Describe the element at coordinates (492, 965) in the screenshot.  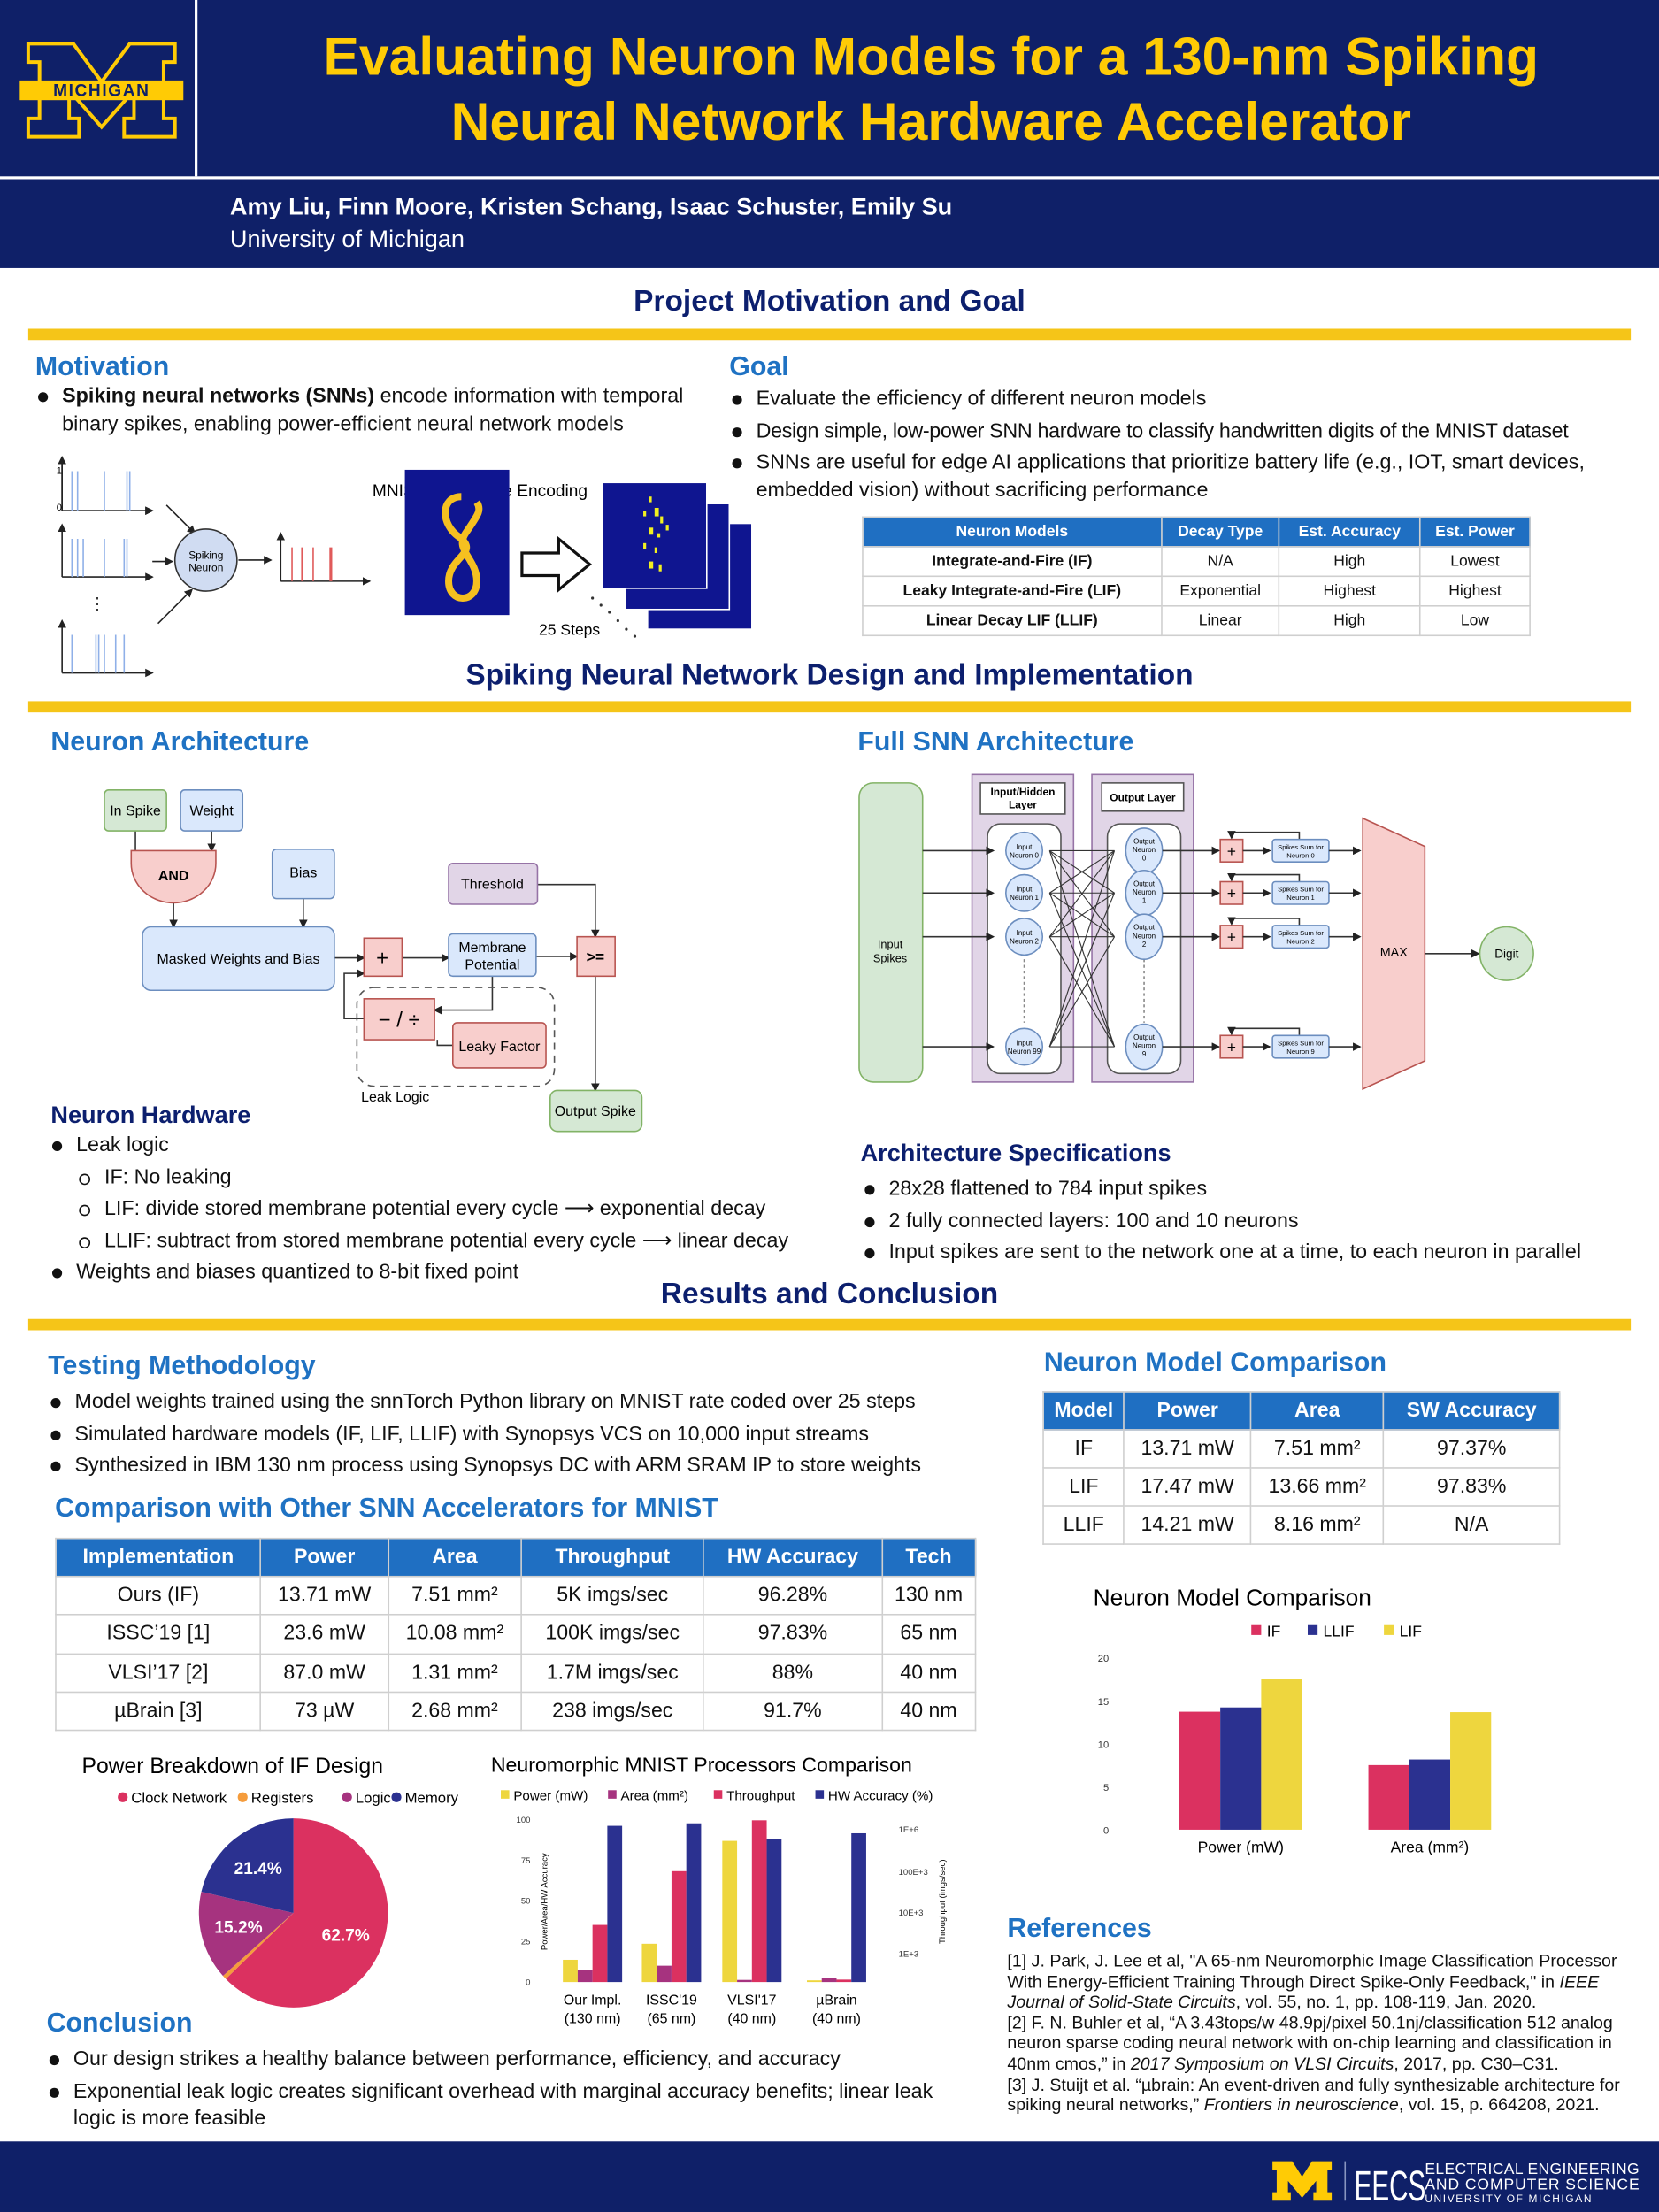
I see `membrane-label: Potential` at that location.